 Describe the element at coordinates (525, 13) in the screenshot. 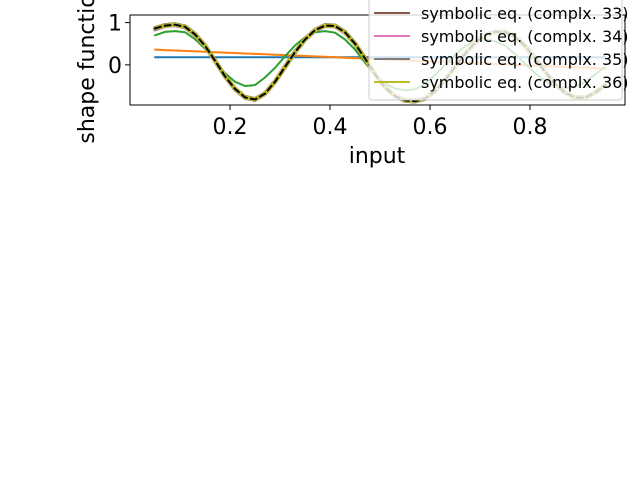

I see `legend-label: symbolic eq. (complx. 33)` at that location.